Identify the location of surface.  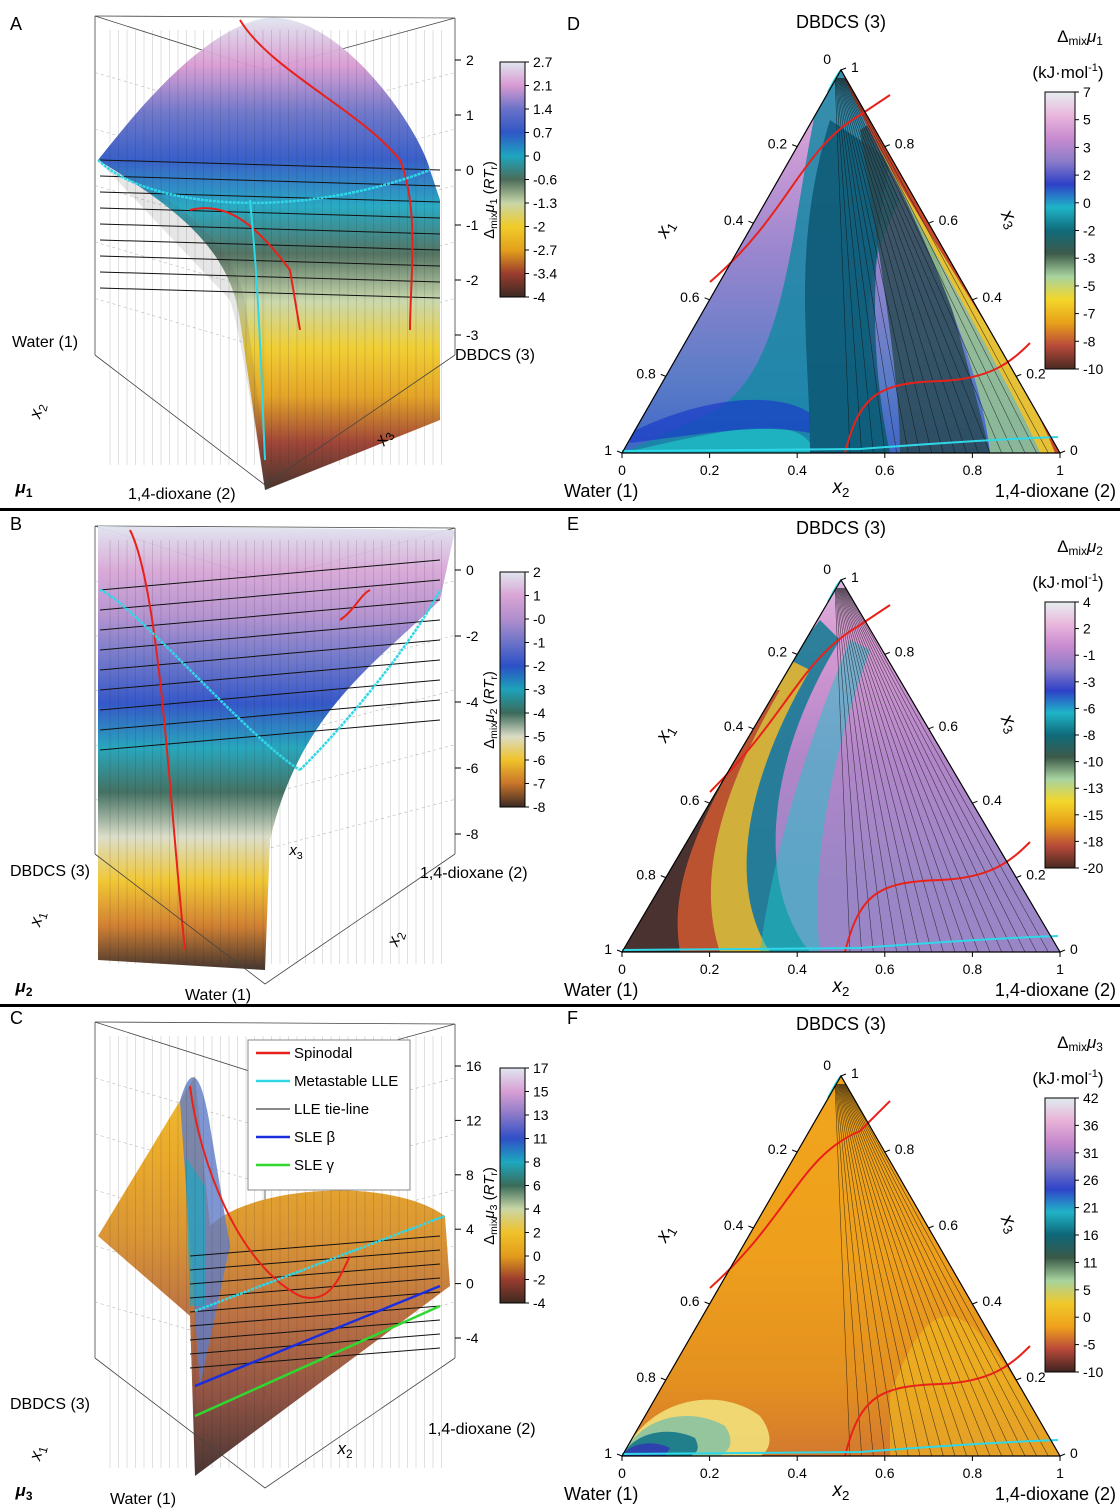
(269, 253).